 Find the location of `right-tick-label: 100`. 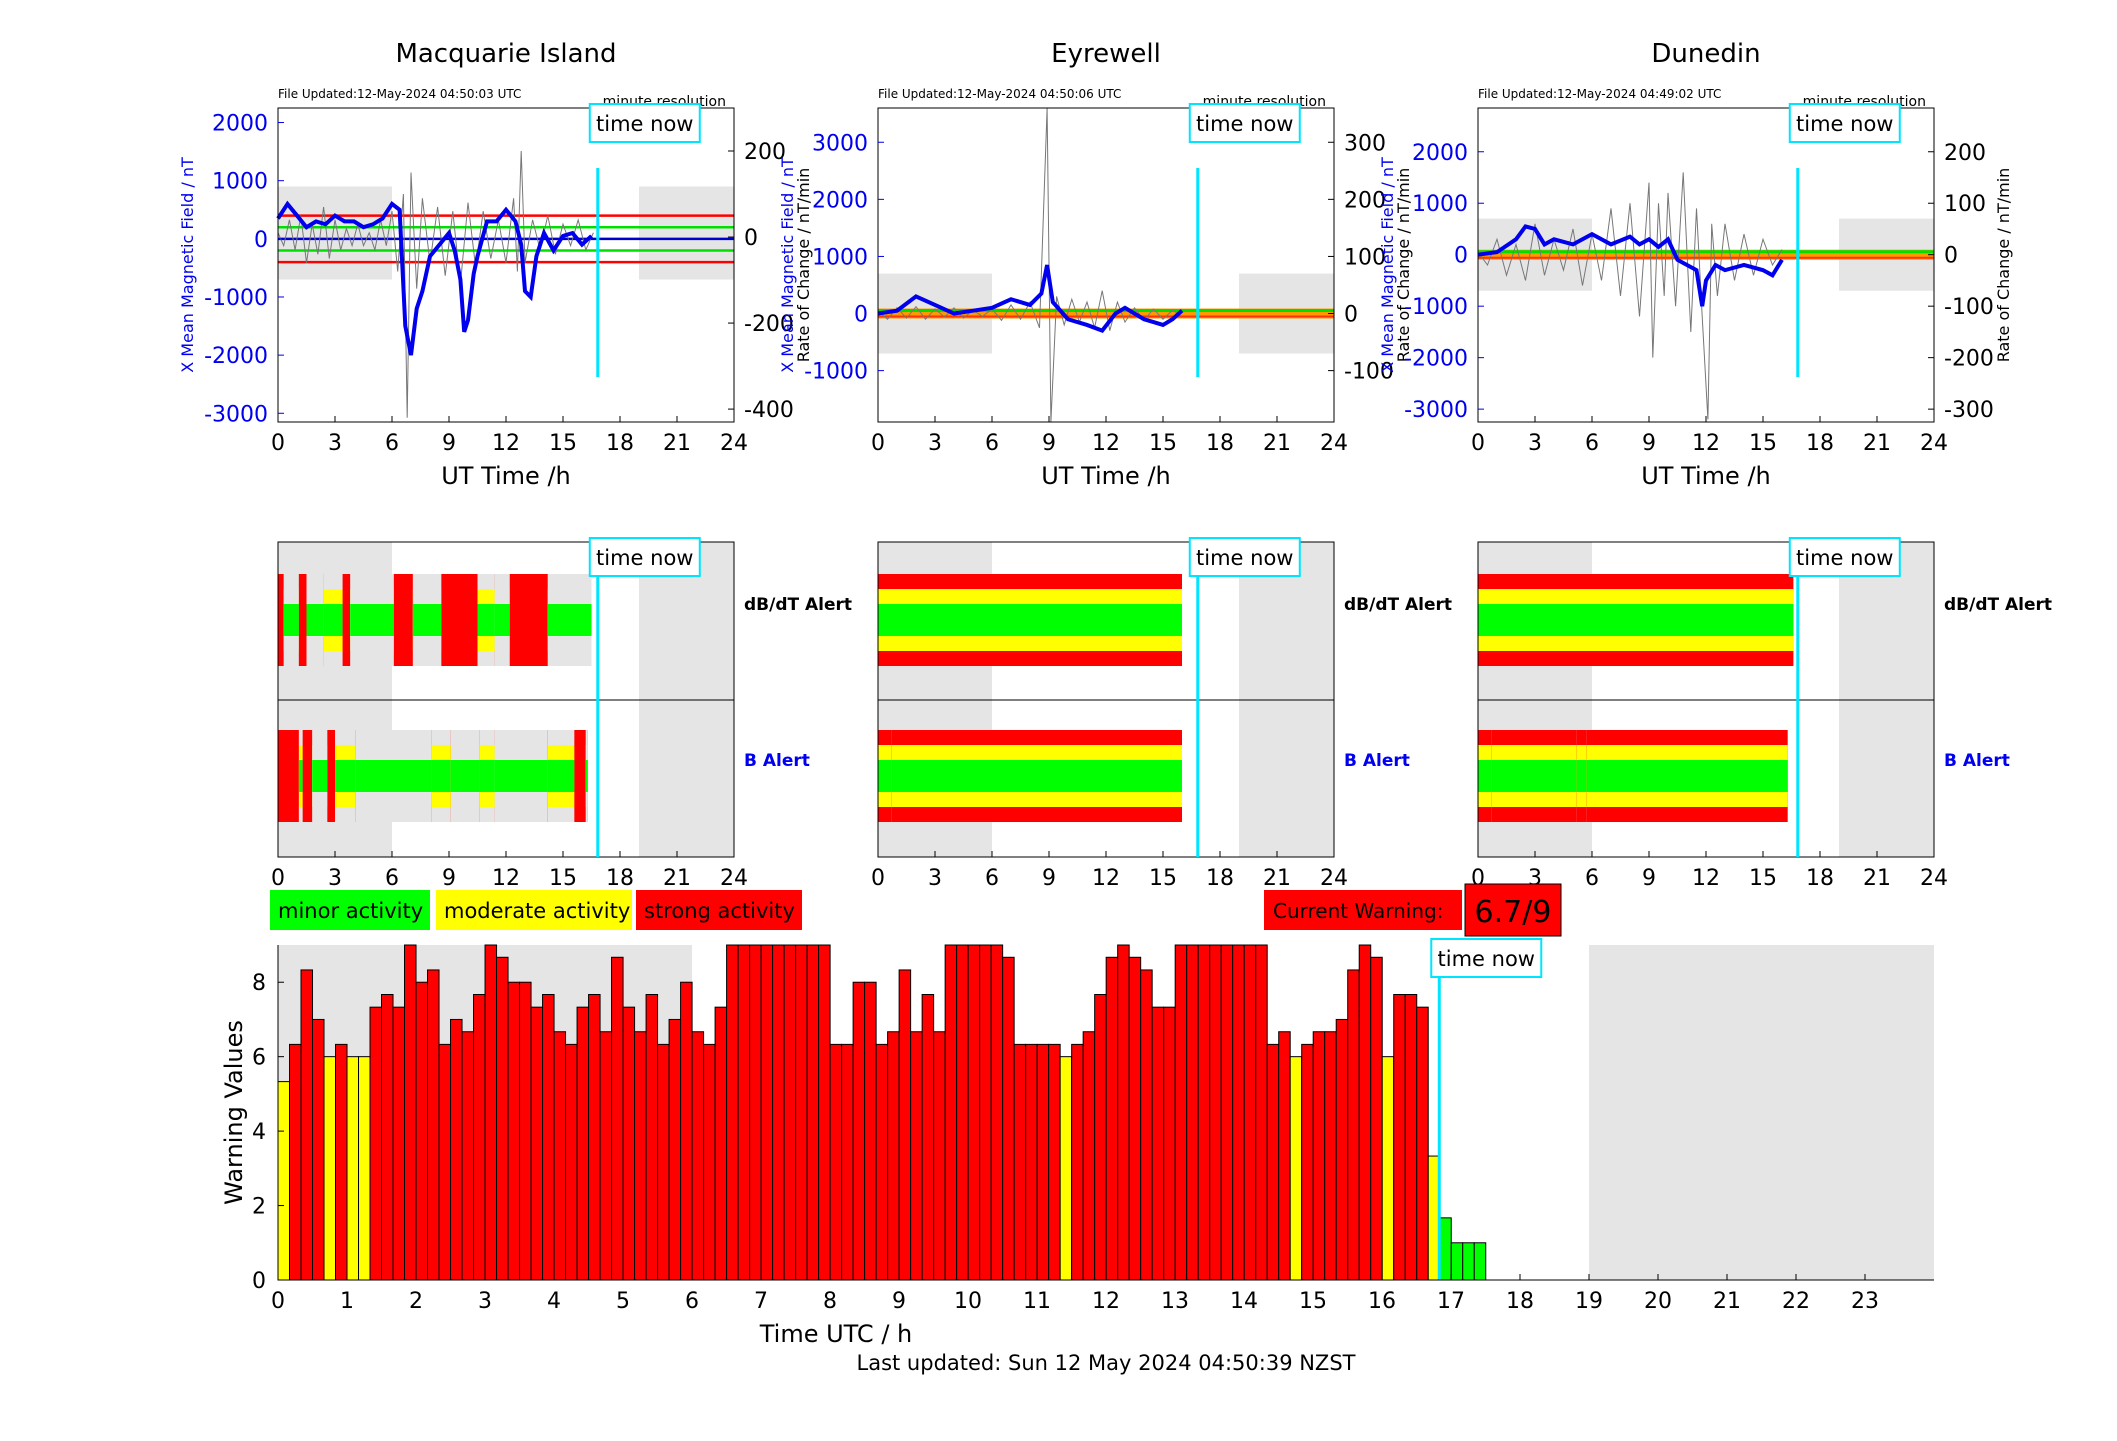

right-tick-label: 100 is located at coordinates (1365, 257).